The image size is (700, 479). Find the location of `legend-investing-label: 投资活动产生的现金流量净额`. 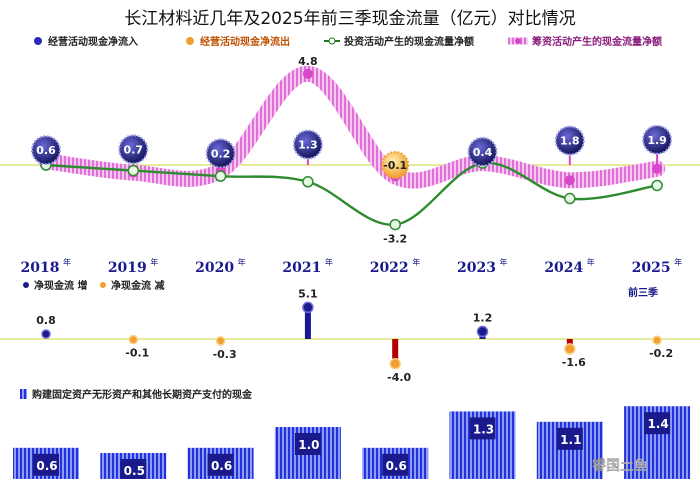

legend-investing-label: 投资活动产生的现金流量净额 is located at coordinates (409, 41).